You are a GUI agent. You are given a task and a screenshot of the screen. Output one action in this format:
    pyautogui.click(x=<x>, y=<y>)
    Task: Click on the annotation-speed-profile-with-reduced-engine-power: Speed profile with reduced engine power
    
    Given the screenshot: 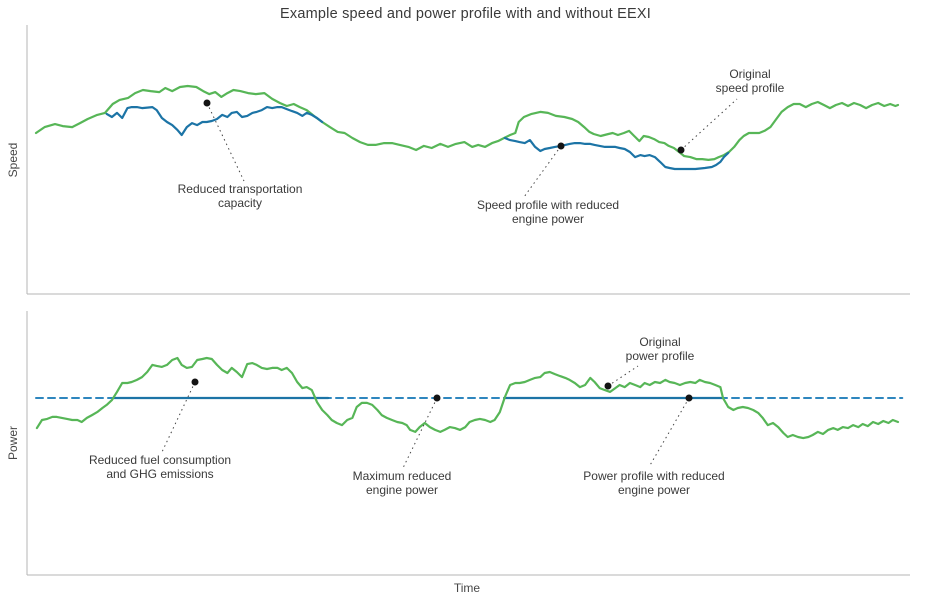 What is the action you would take?
    pyautogui.click(x=548, y=212)
    